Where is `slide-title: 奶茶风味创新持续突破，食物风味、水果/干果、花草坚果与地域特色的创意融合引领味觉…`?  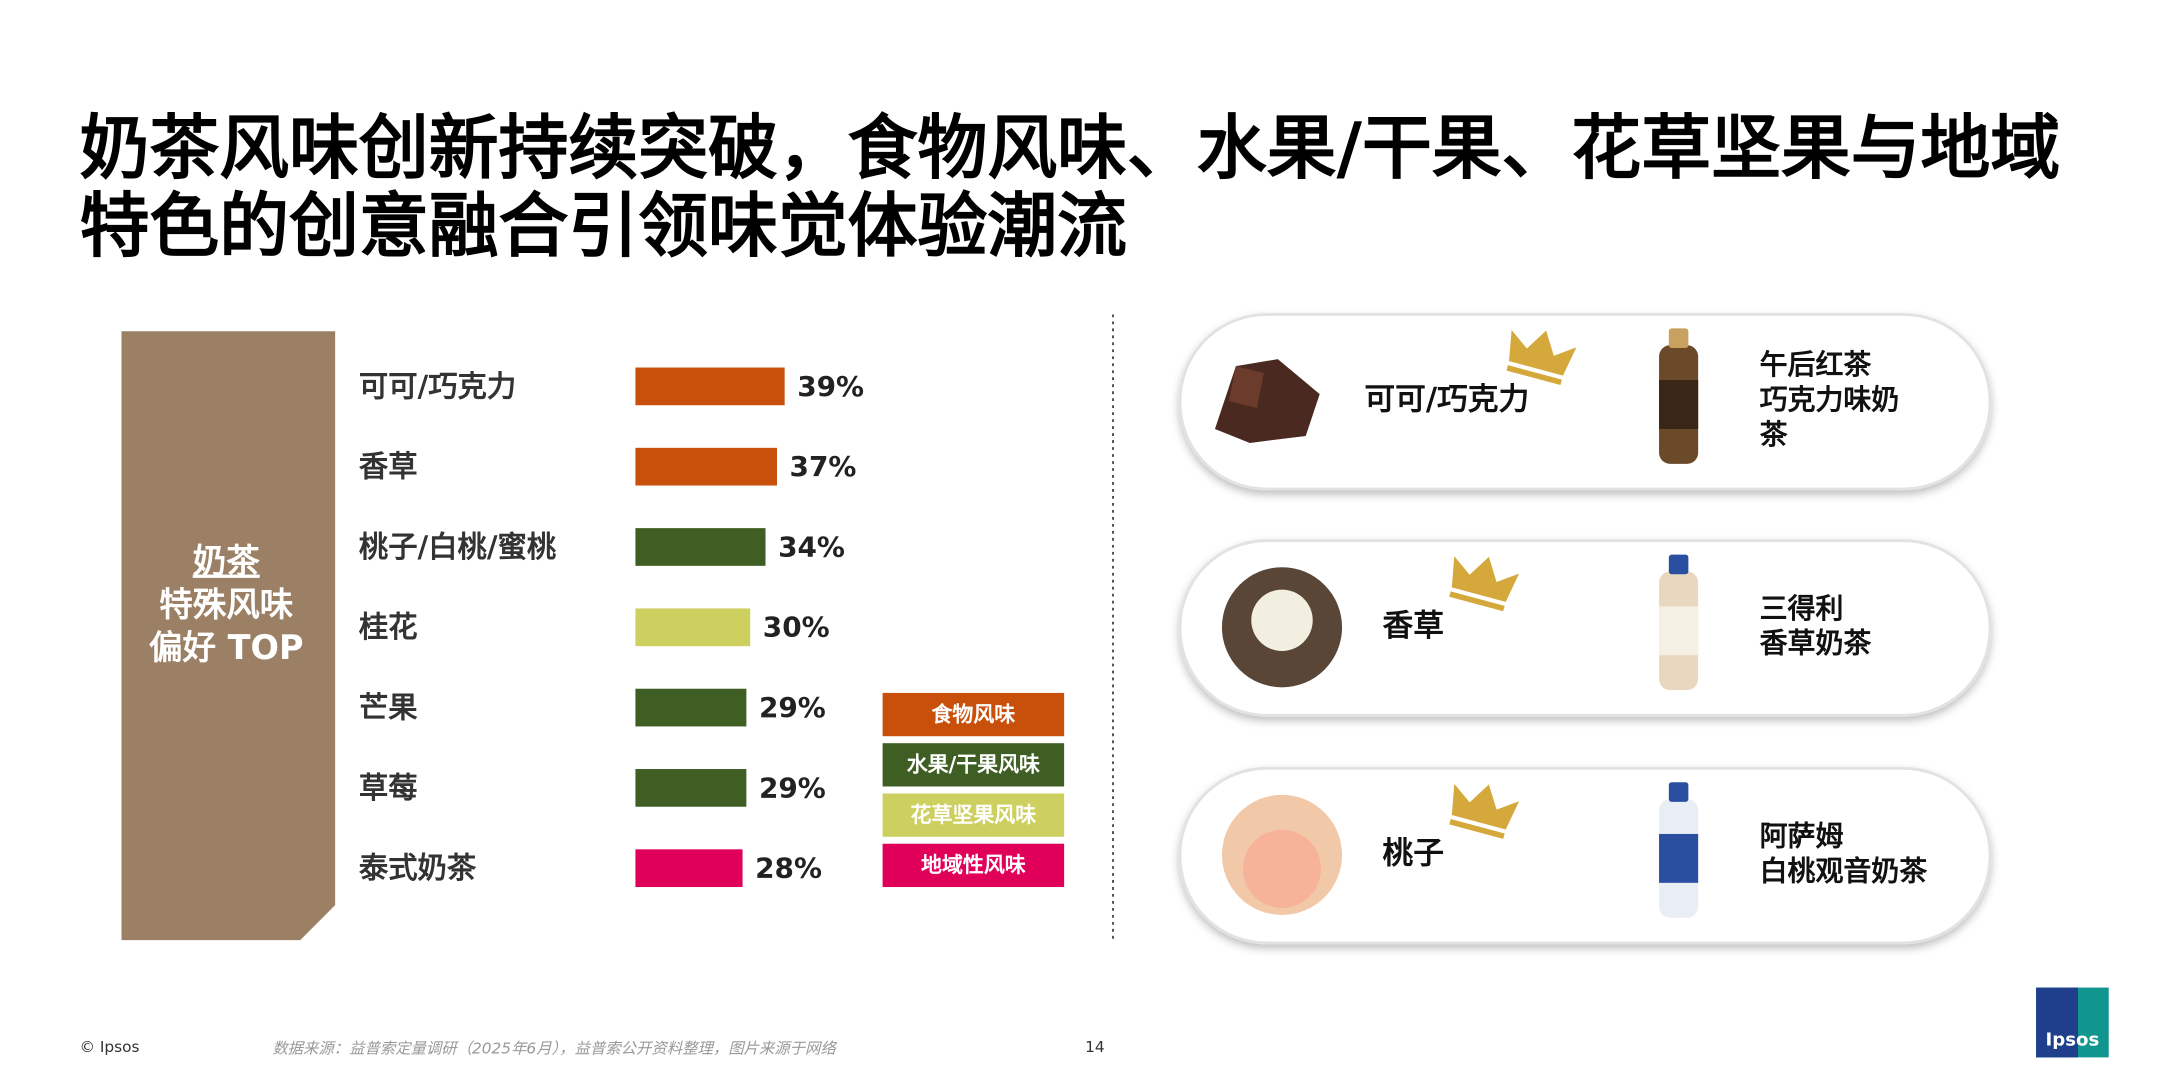
slide-title: 奶茶风味创新持续突破，食物风味、水果/干果、花草坚果与地域特色的创意融合引领味觉… is located at coordinates (1070, 188).